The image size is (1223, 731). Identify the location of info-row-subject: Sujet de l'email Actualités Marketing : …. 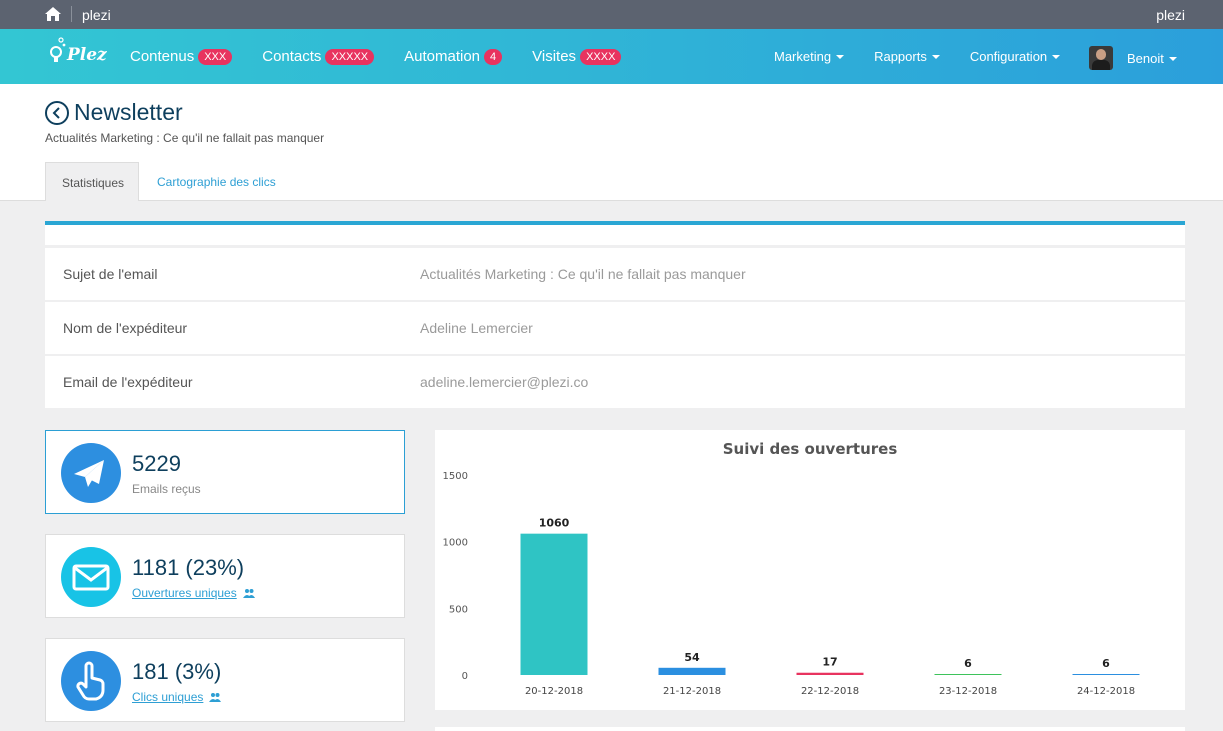
(615, 274).